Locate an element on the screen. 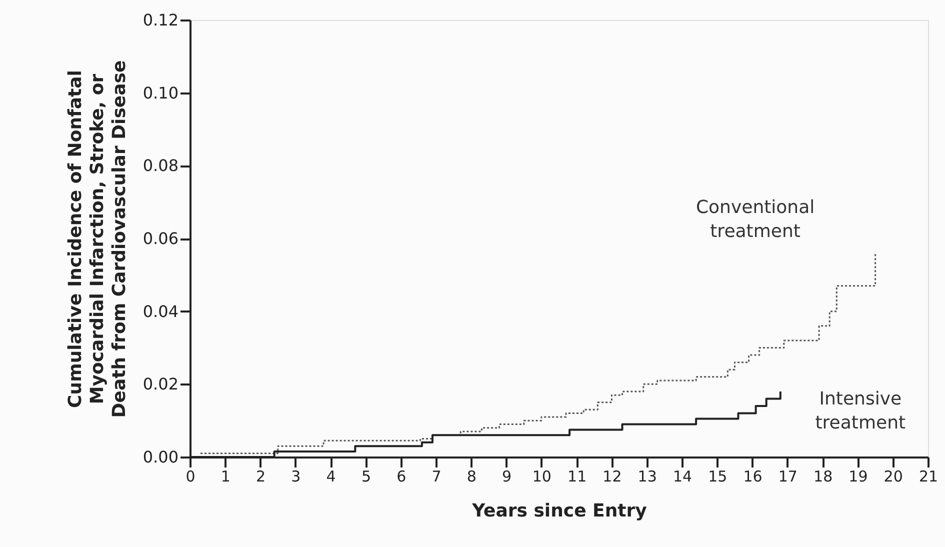 This screenshot has width=945, height=547. x-tick-label: 3 is located at coordinates (296, 477).